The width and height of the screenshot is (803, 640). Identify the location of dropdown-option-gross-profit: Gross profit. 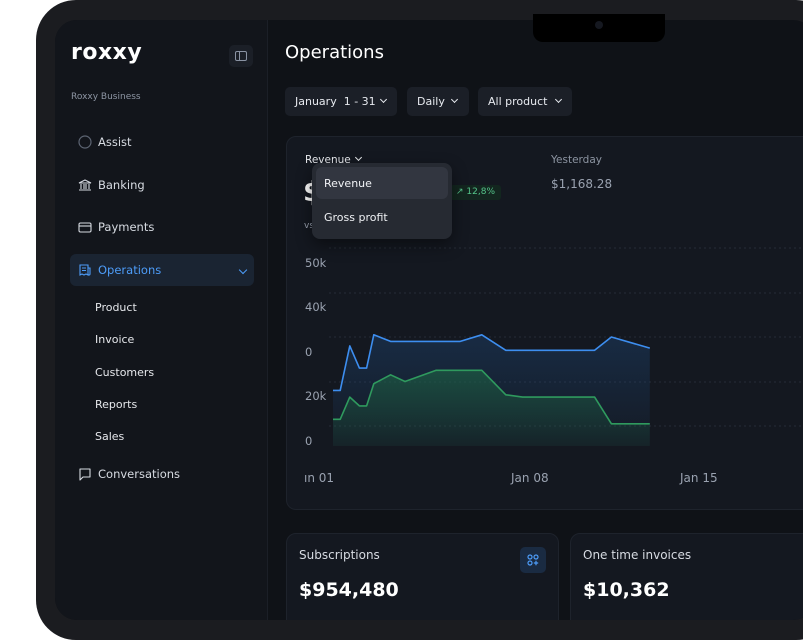
(382, 217).